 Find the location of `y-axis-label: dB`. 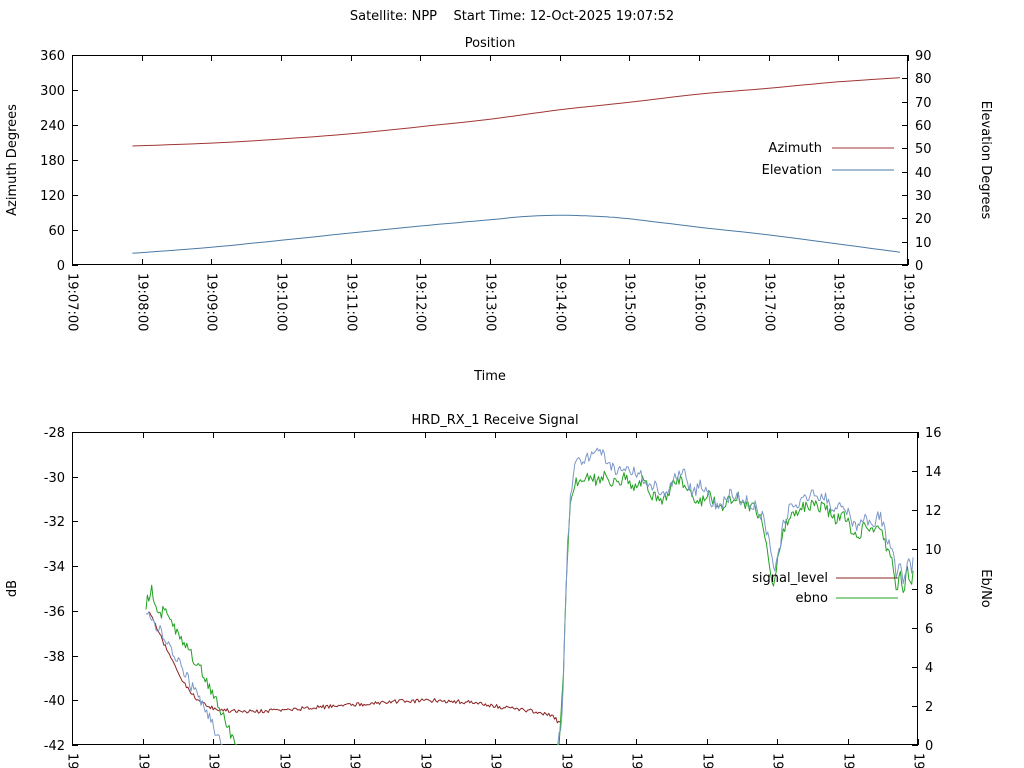

y-axis-label: dB is located at coordinates (12, 588).